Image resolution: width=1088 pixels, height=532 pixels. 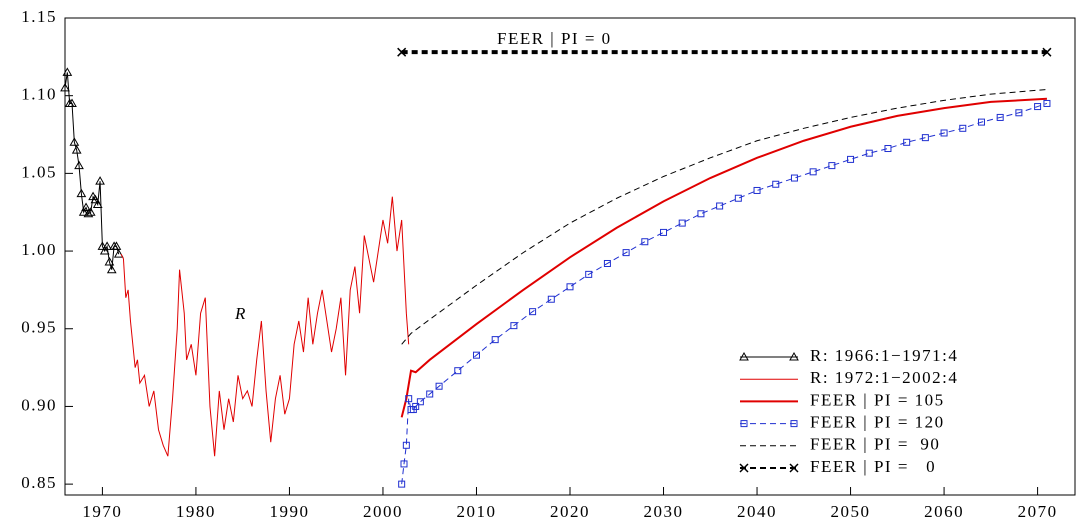 What do you see at coordinates (383, 511) in the screenshot?
I see `x-tick-label: 2000` at bounding box center [383, 511].